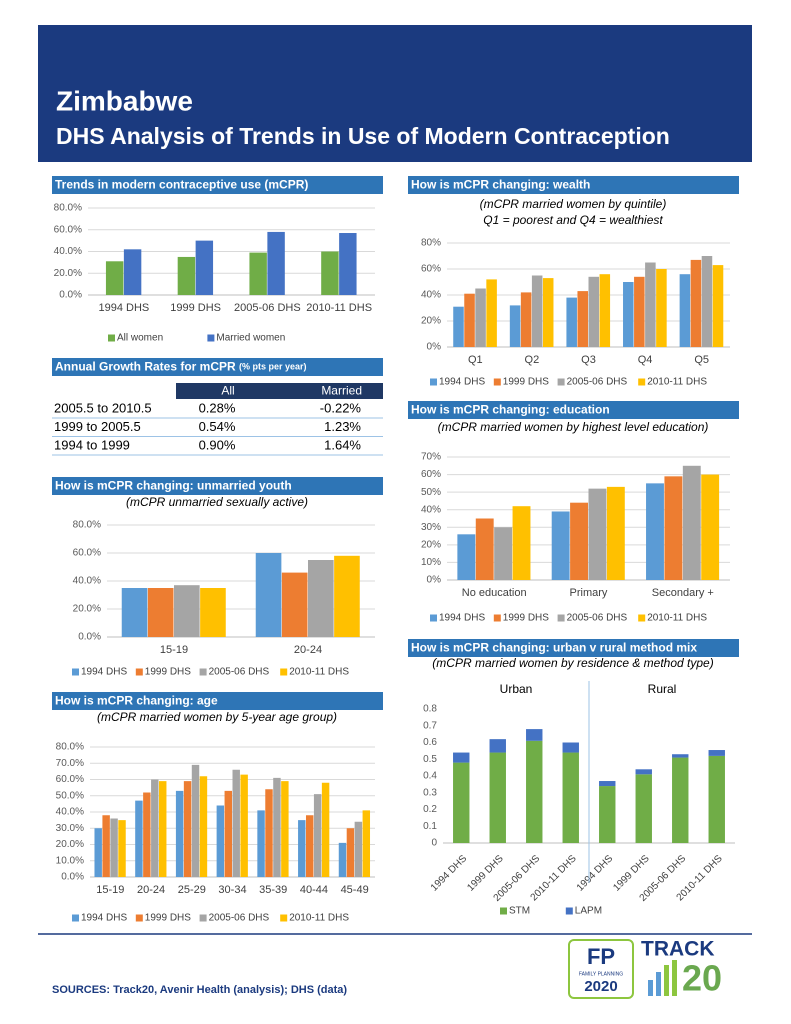  I want to click on chart-note: Q1 = poorest and Q4 = wealthiest, so click(573, 220).